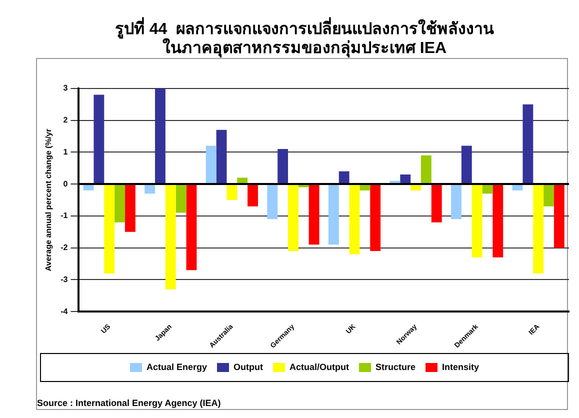 This screenshot has width=579, height=418. I want to click on legend-label: Structure, so click(395, 367).